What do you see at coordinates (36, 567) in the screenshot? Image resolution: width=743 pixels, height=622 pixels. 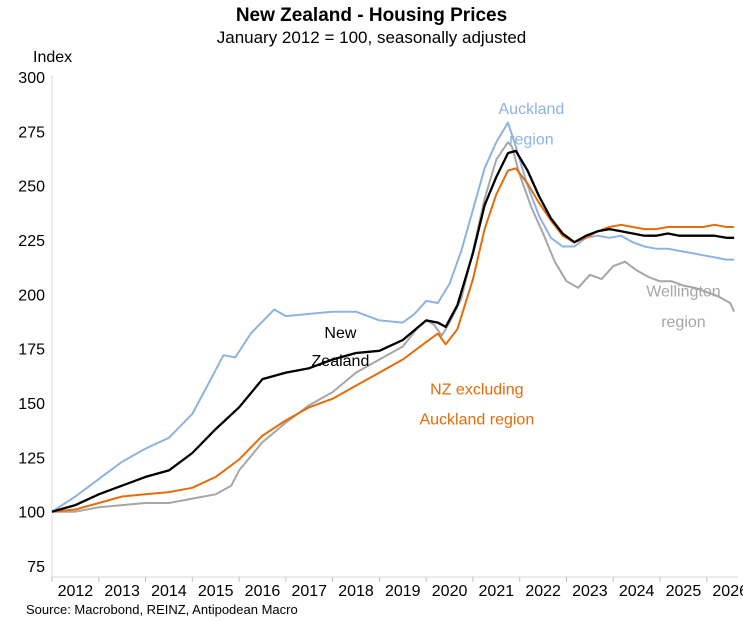 I see `y-tick-label: 75` at bounding box center [36, 567].